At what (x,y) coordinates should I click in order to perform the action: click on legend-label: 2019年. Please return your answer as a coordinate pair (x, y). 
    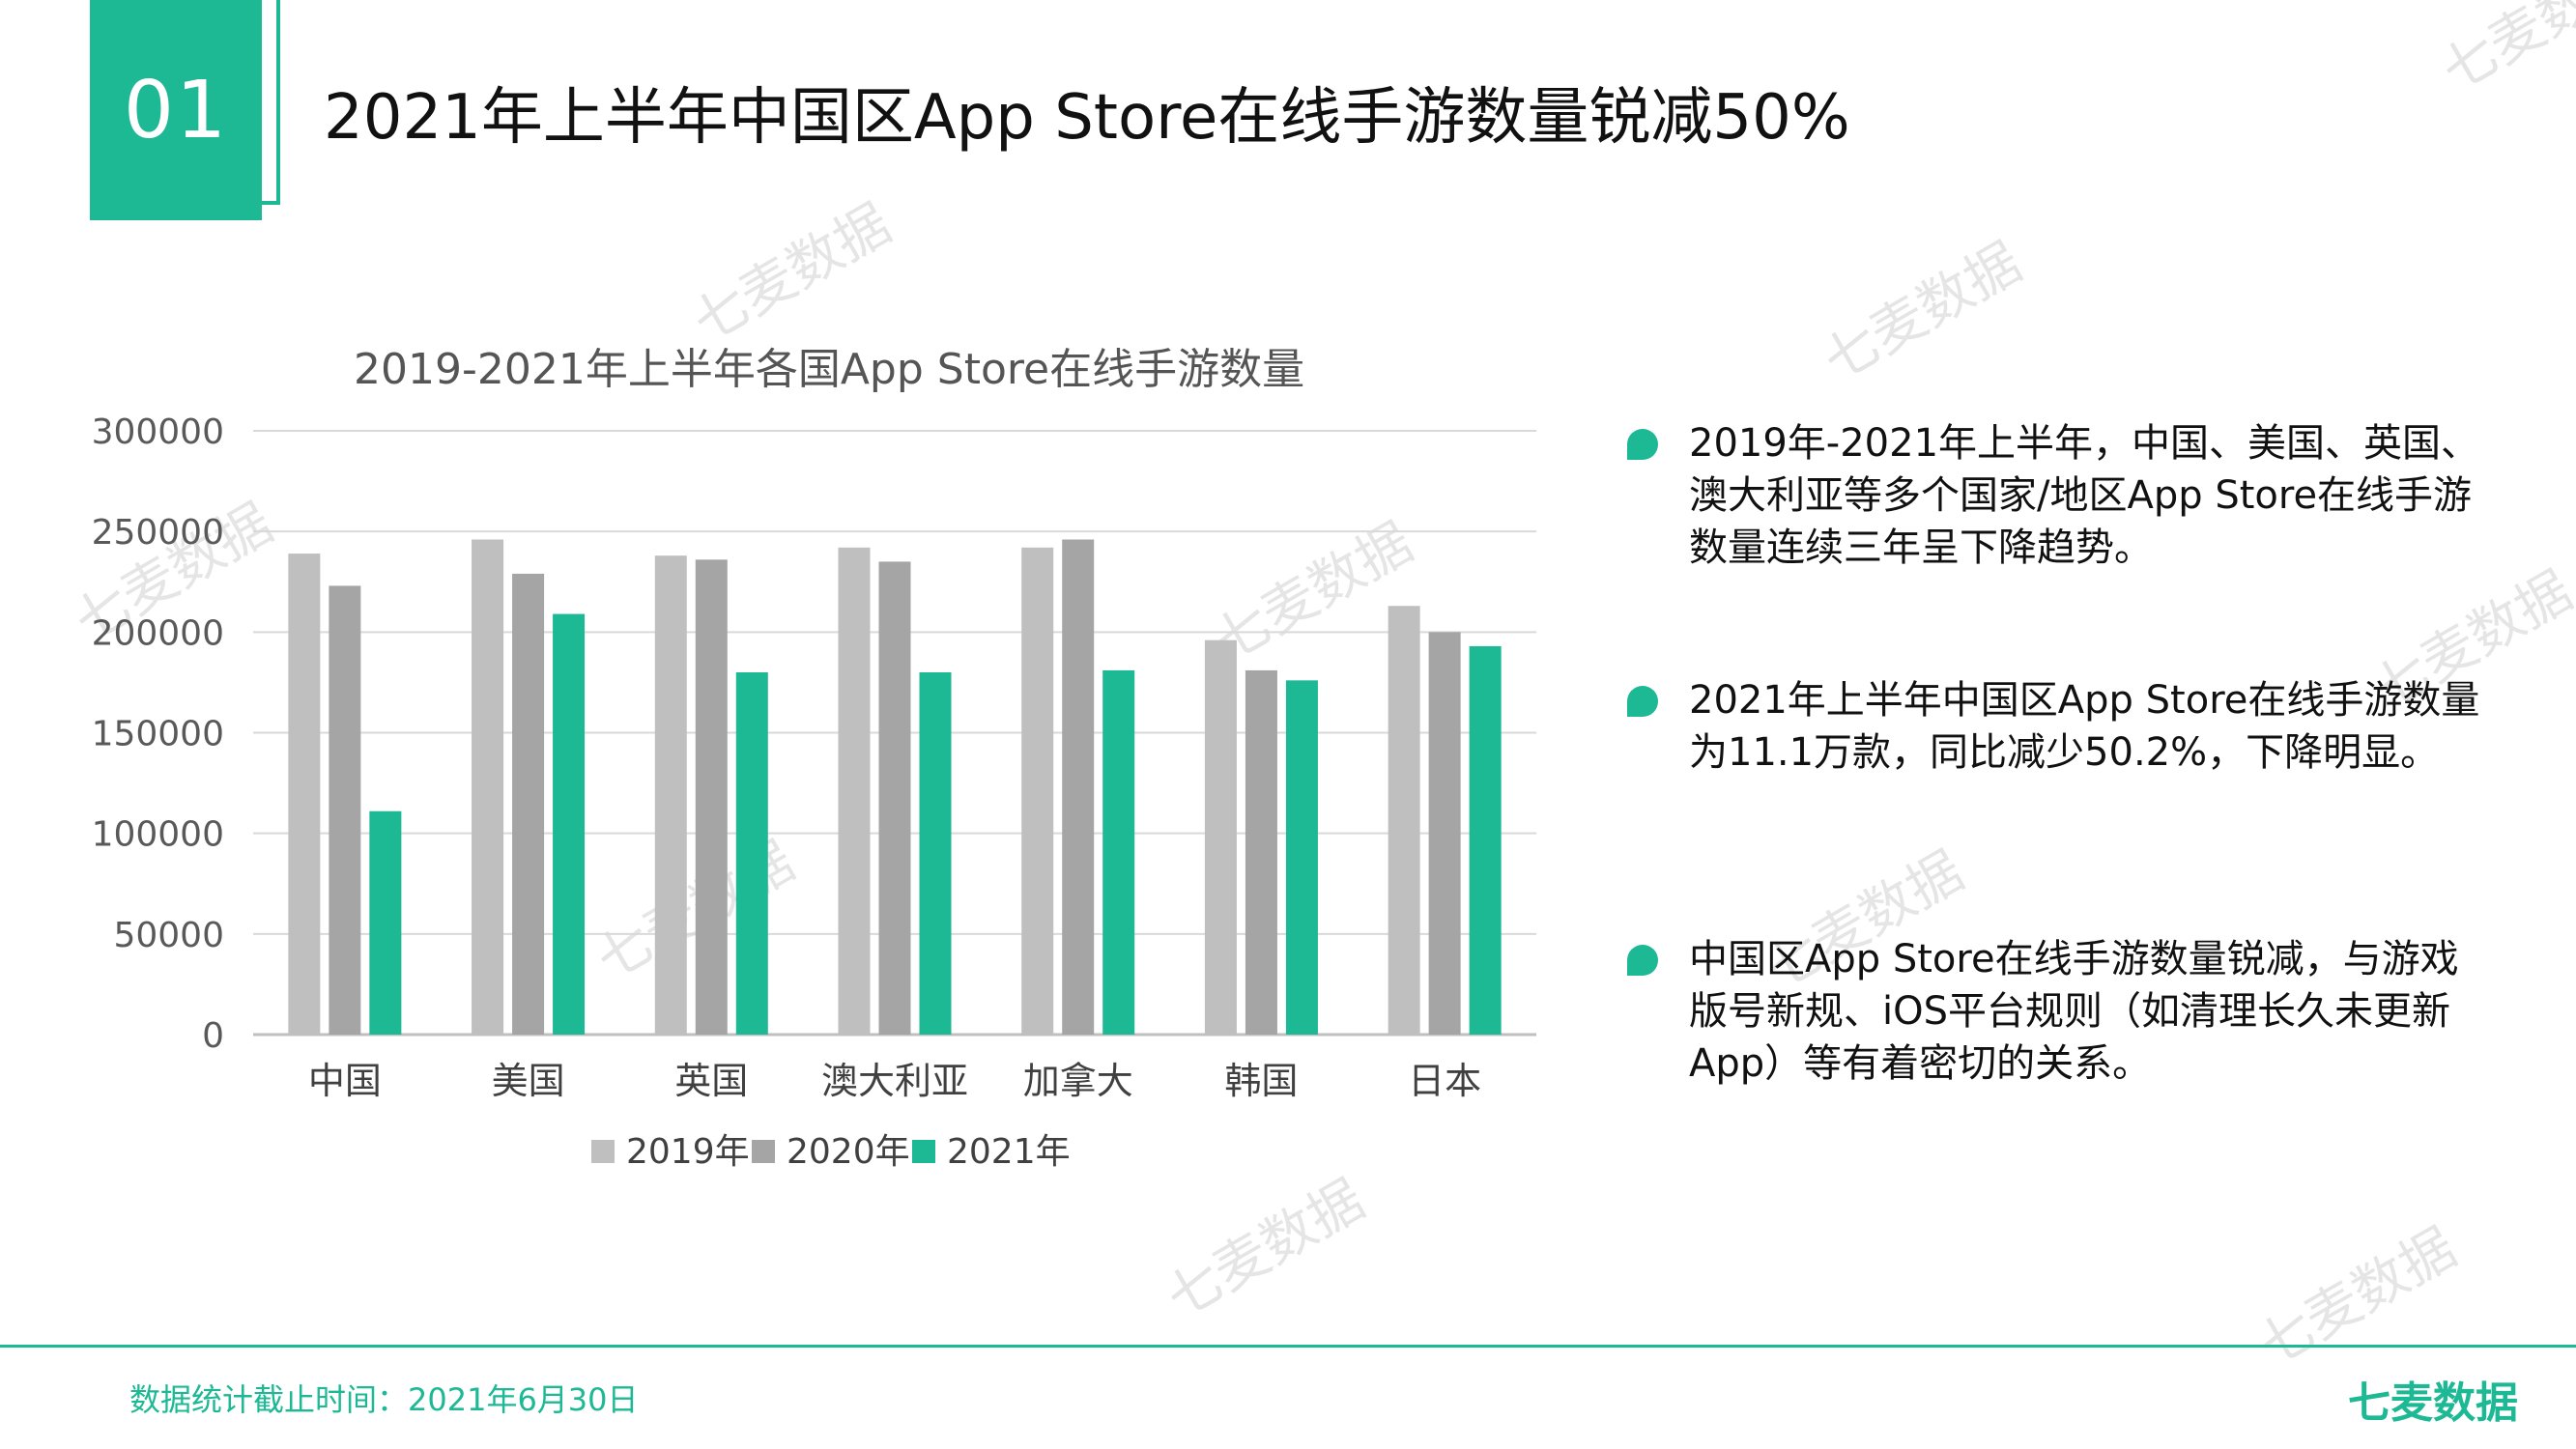
    Looking at the image, I should click on (688, 1152).